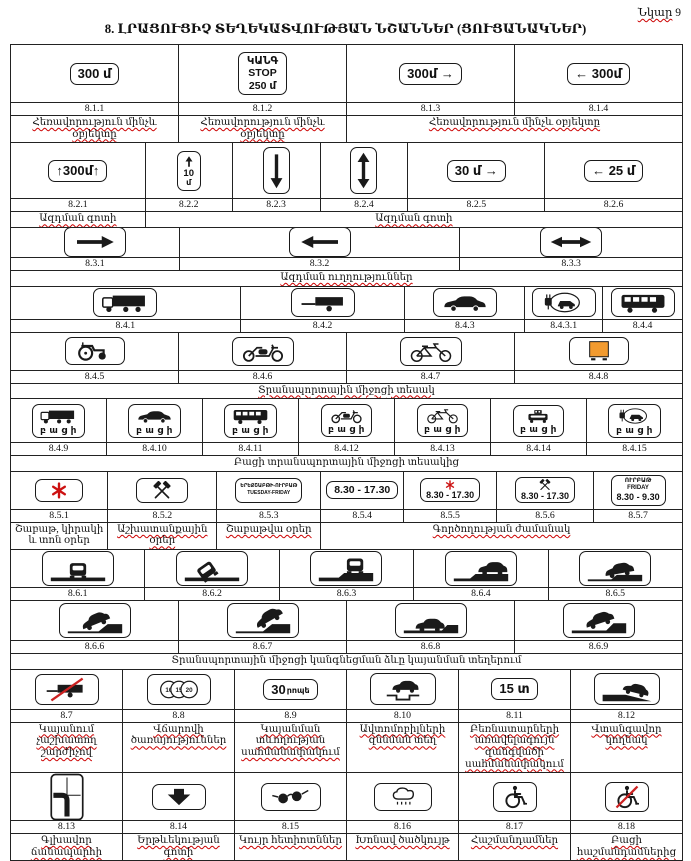  I want to click on sign-plate: ՈՒՐԲԱԹ FRIDAY 8.30 - 9.30, so click(638, 490).